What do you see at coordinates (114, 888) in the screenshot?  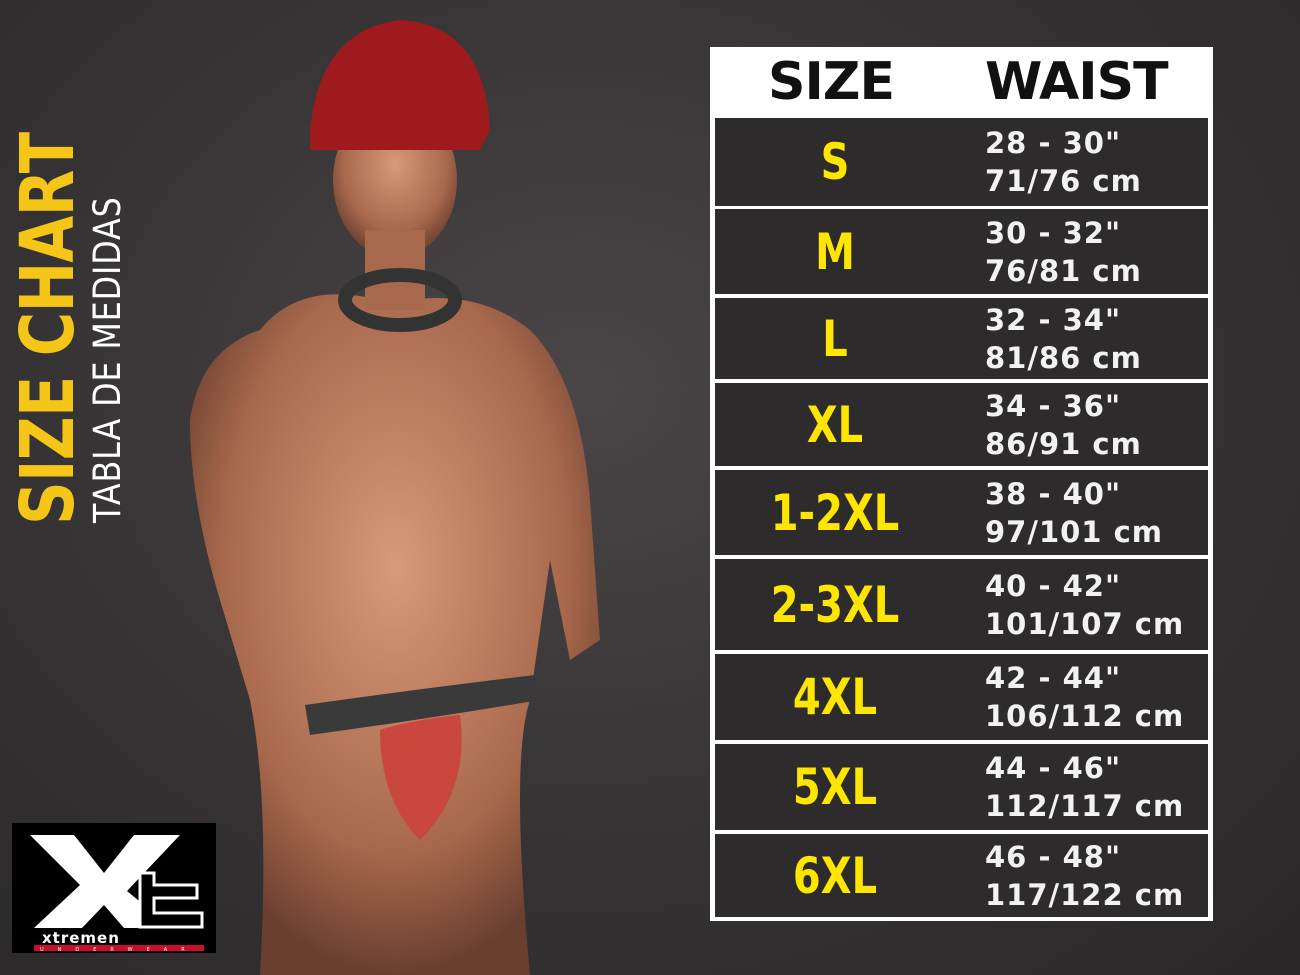 I see `xtremen-logo: xtremen UNDERWEAR` at bounding box center [114, 888].